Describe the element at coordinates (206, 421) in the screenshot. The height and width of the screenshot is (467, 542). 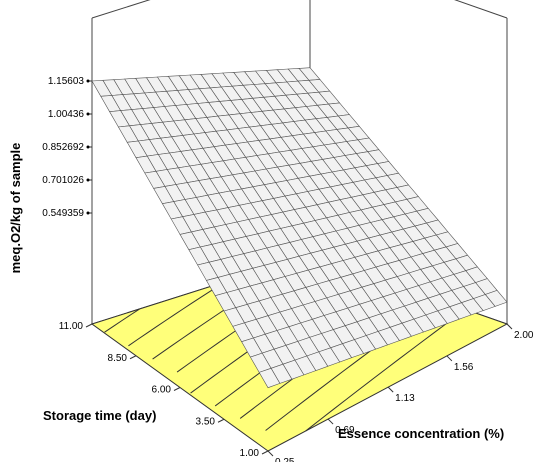
I see `x-tick-label: 3.50` at that location.